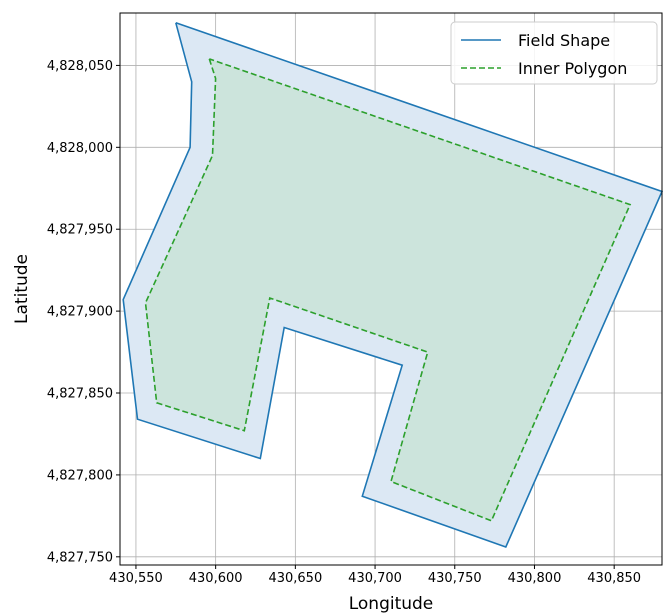 The width and height of the screenshot is (664, 613). I want to click on x-tick-label: 430,550, so click(136, 578).